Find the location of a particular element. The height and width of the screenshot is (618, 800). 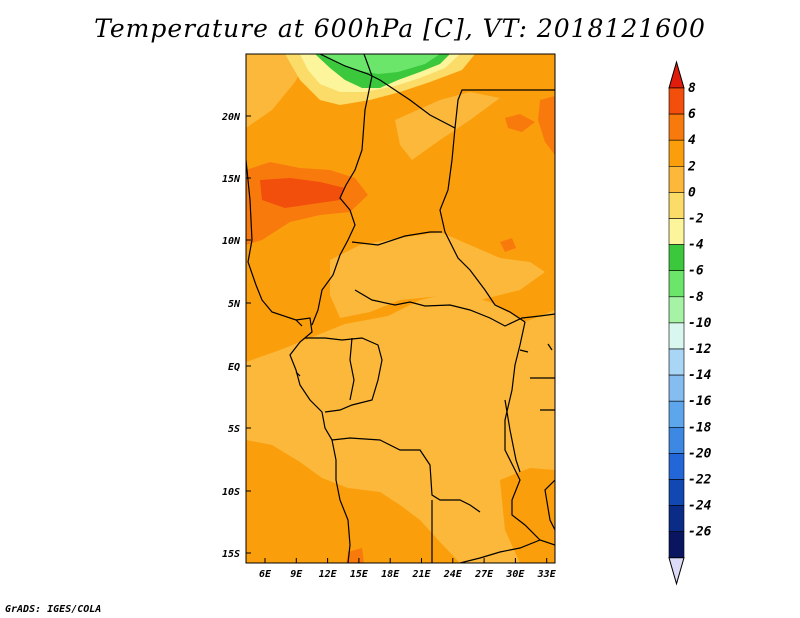

lon-label: 33E is located at coordinates (547, 574).